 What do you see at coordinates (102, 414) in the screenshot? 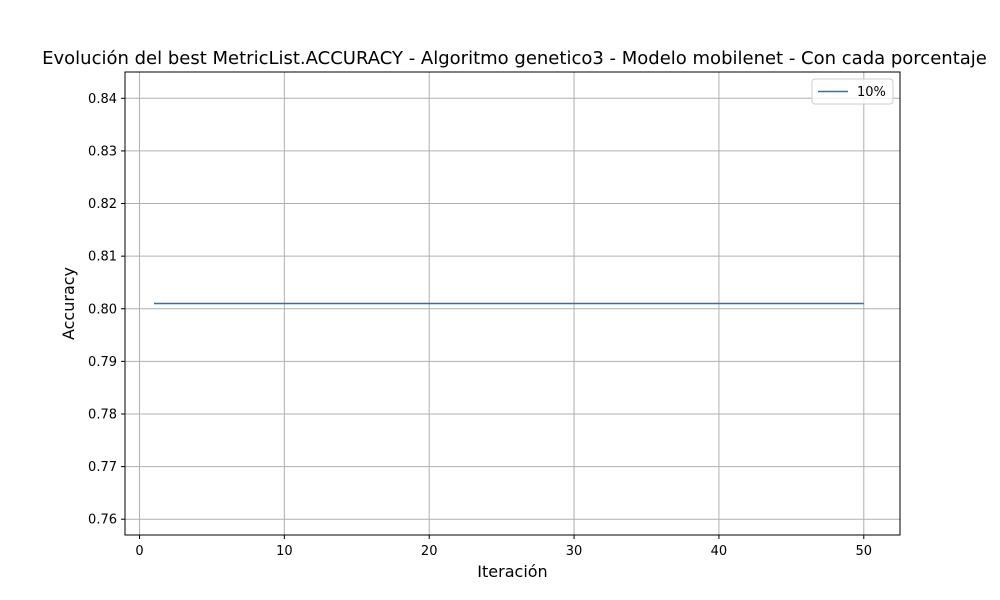
I see `y-tick-label: 0.78` at bounding box center [102, 414].